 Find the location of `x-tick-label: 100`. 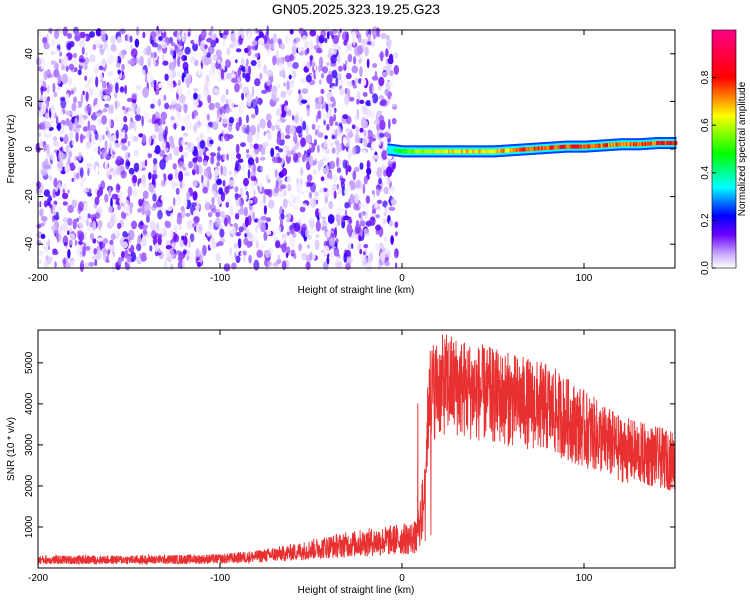

x-tick-label: 100 is located at coordinates (584, 278).